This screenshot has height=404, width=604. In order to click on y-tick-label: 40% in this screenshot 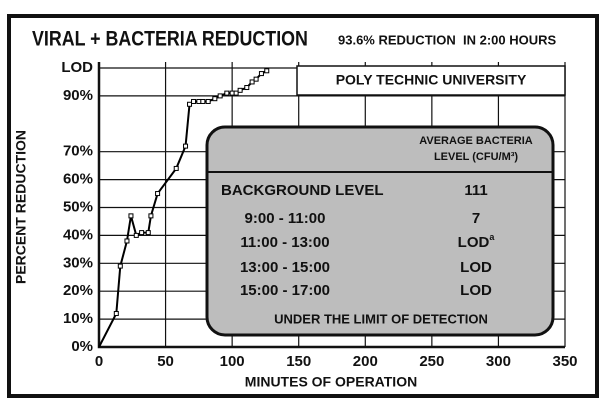, I will do `click(78, 234)`.